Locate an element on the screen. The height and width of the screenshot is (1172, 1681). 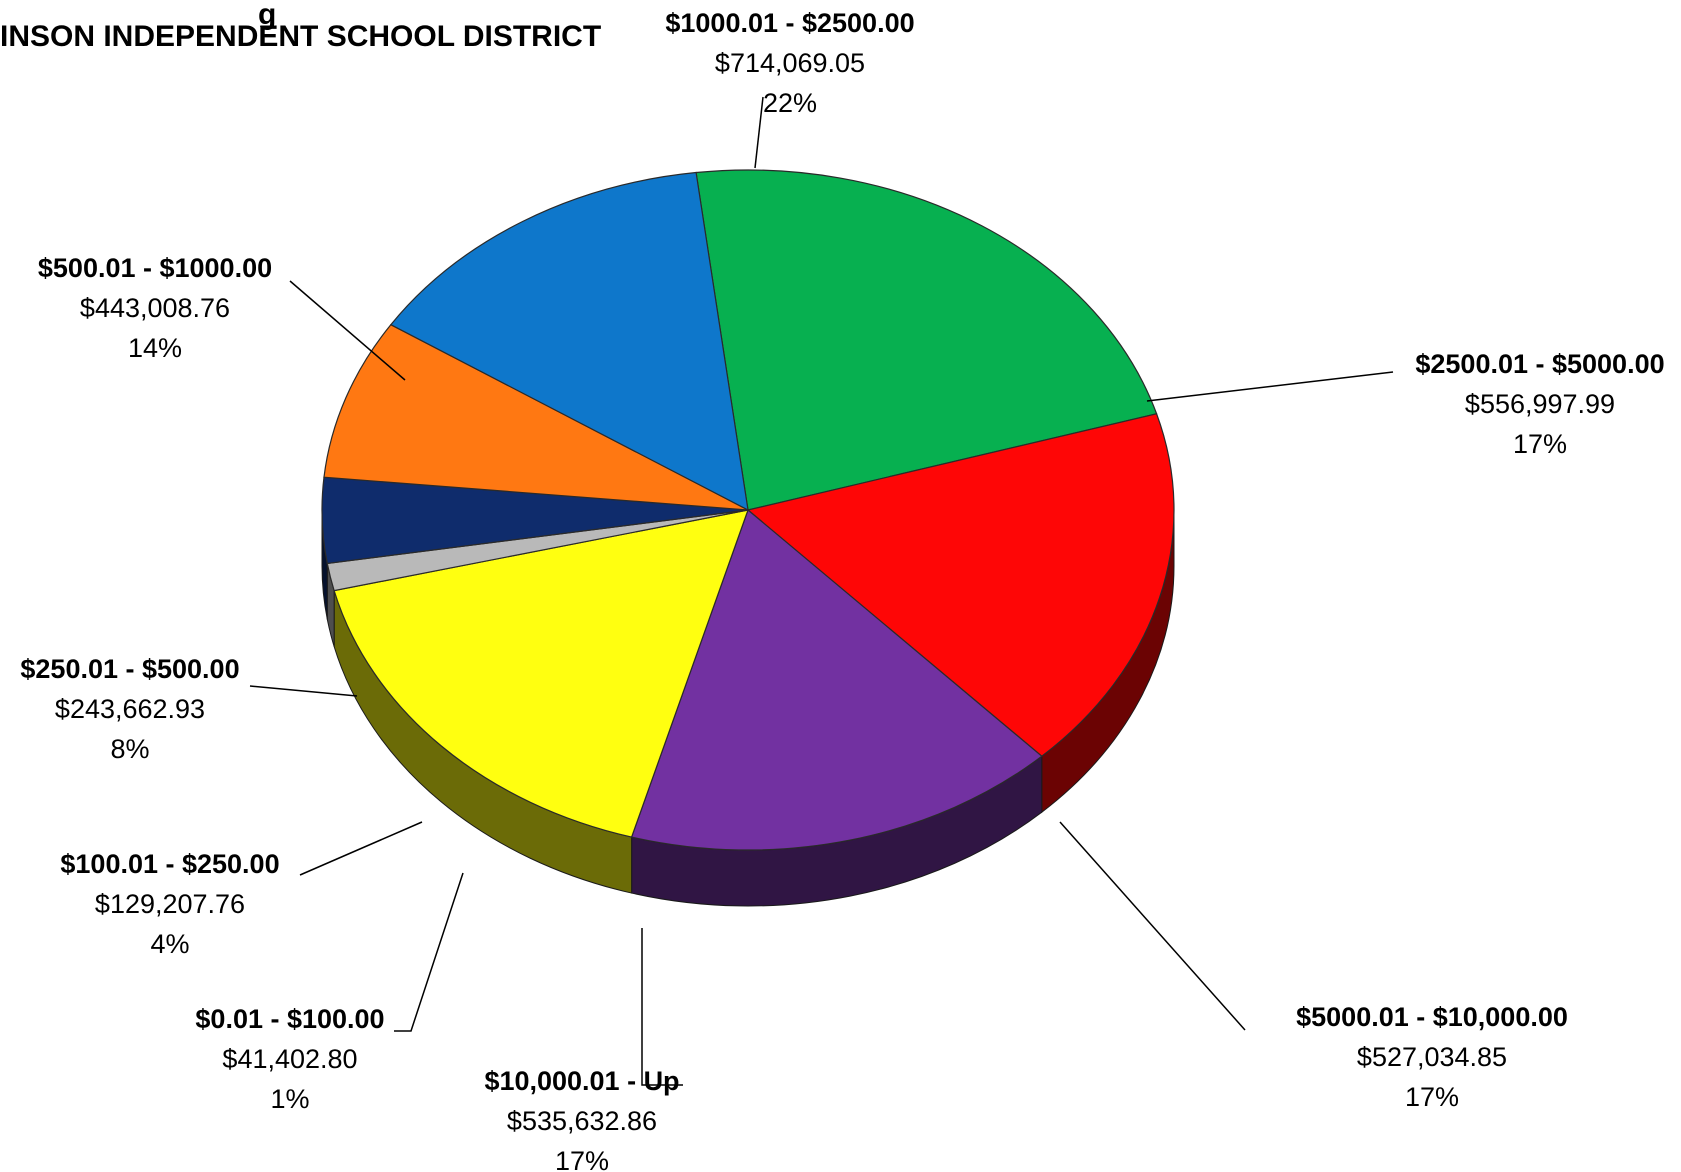
slice-label-name: $10,000.01 - Up is located at coordinates (581, 1081).